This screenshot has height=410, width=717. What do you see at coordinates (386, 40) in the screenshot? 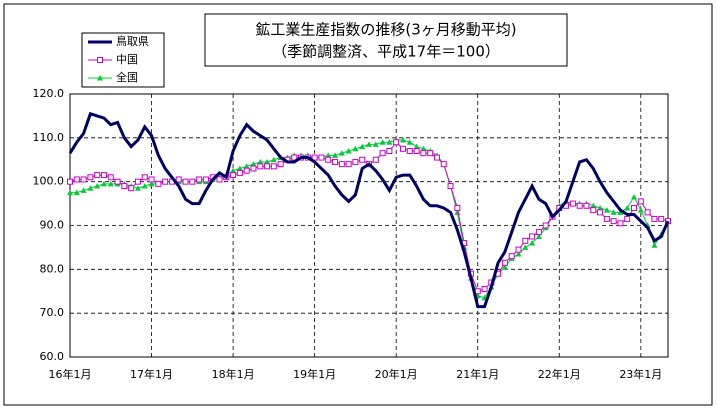
I see `title-box` at bounding box center [386, 40].